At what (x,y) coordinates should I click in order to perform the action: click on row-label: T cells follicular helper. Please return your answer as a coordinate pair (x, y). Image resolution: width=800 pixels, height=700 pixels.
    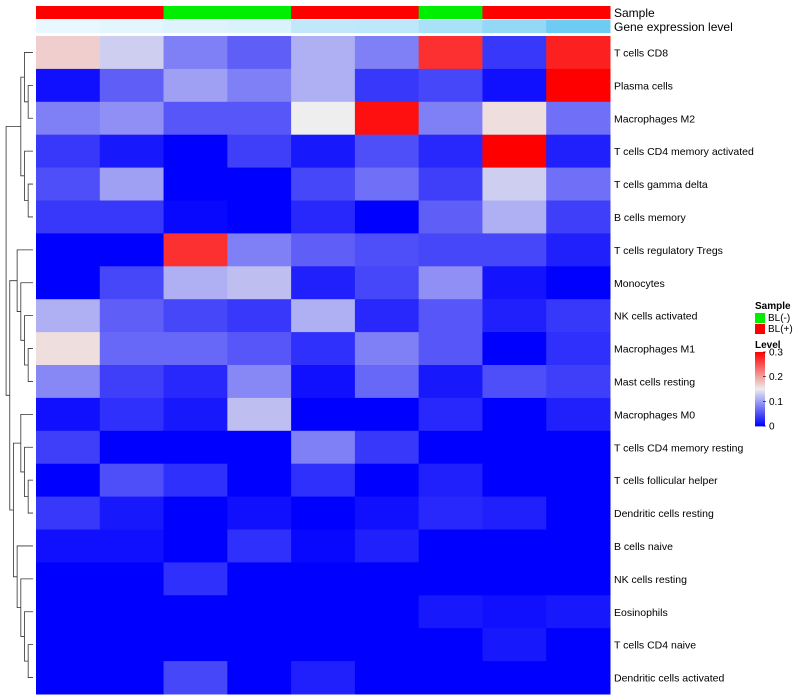
    Looking at the image, I should click on (666, 481).